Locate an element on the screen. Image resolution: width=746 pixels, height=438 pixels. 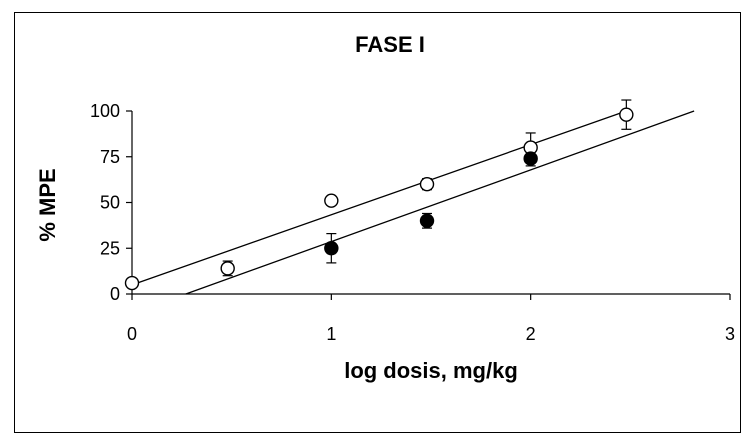
y-tick-label: 75 is located at coordinates (110, 157).